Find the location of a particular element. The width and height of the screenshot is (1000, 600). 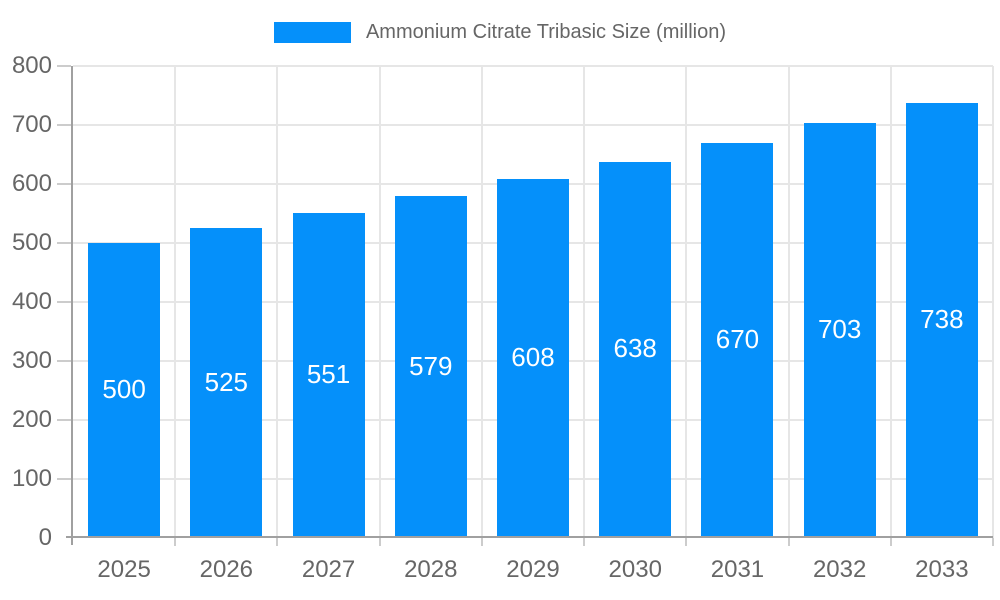

bar-value-label: 738 is located at coordinates (942, 318).